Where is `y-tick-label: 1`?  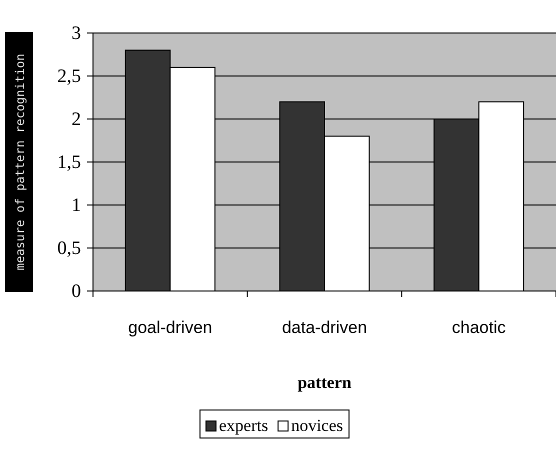
y-tick-label: 1 is located at coordinates (76, 205).